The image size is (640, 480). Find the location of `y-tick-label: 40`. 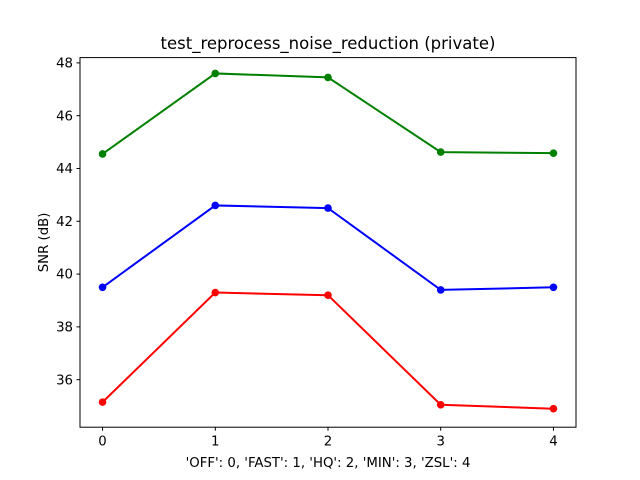

y-tick-label: 40 is located at coordinates (64, 275).